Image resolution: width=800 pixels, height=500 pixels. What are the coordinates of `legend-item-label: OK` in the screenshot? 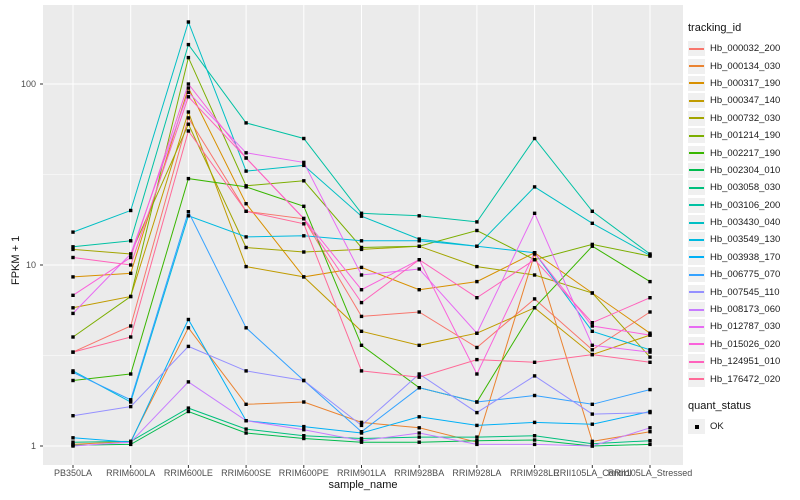 It's located at (717, 427).